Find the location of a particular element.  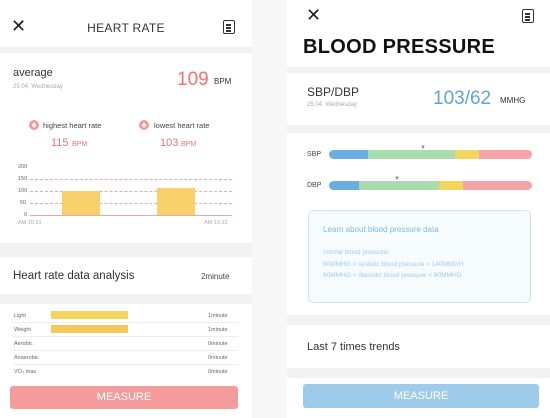

average-value: 109 is located at coordinates (193, 79).